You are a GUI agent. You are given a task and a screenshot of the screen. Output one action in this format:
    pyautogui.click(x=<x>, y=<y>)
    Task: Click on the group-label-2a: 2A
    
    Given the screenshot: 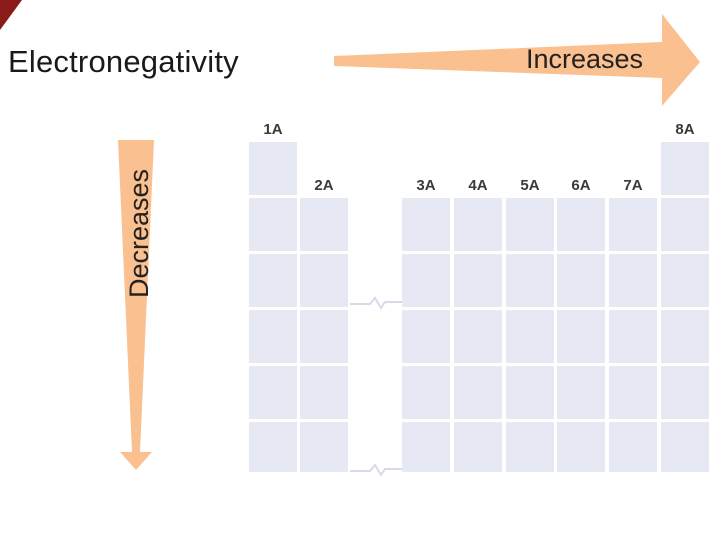 What is the action you would take?
    pyautogui.click(x=324, y=185)
    